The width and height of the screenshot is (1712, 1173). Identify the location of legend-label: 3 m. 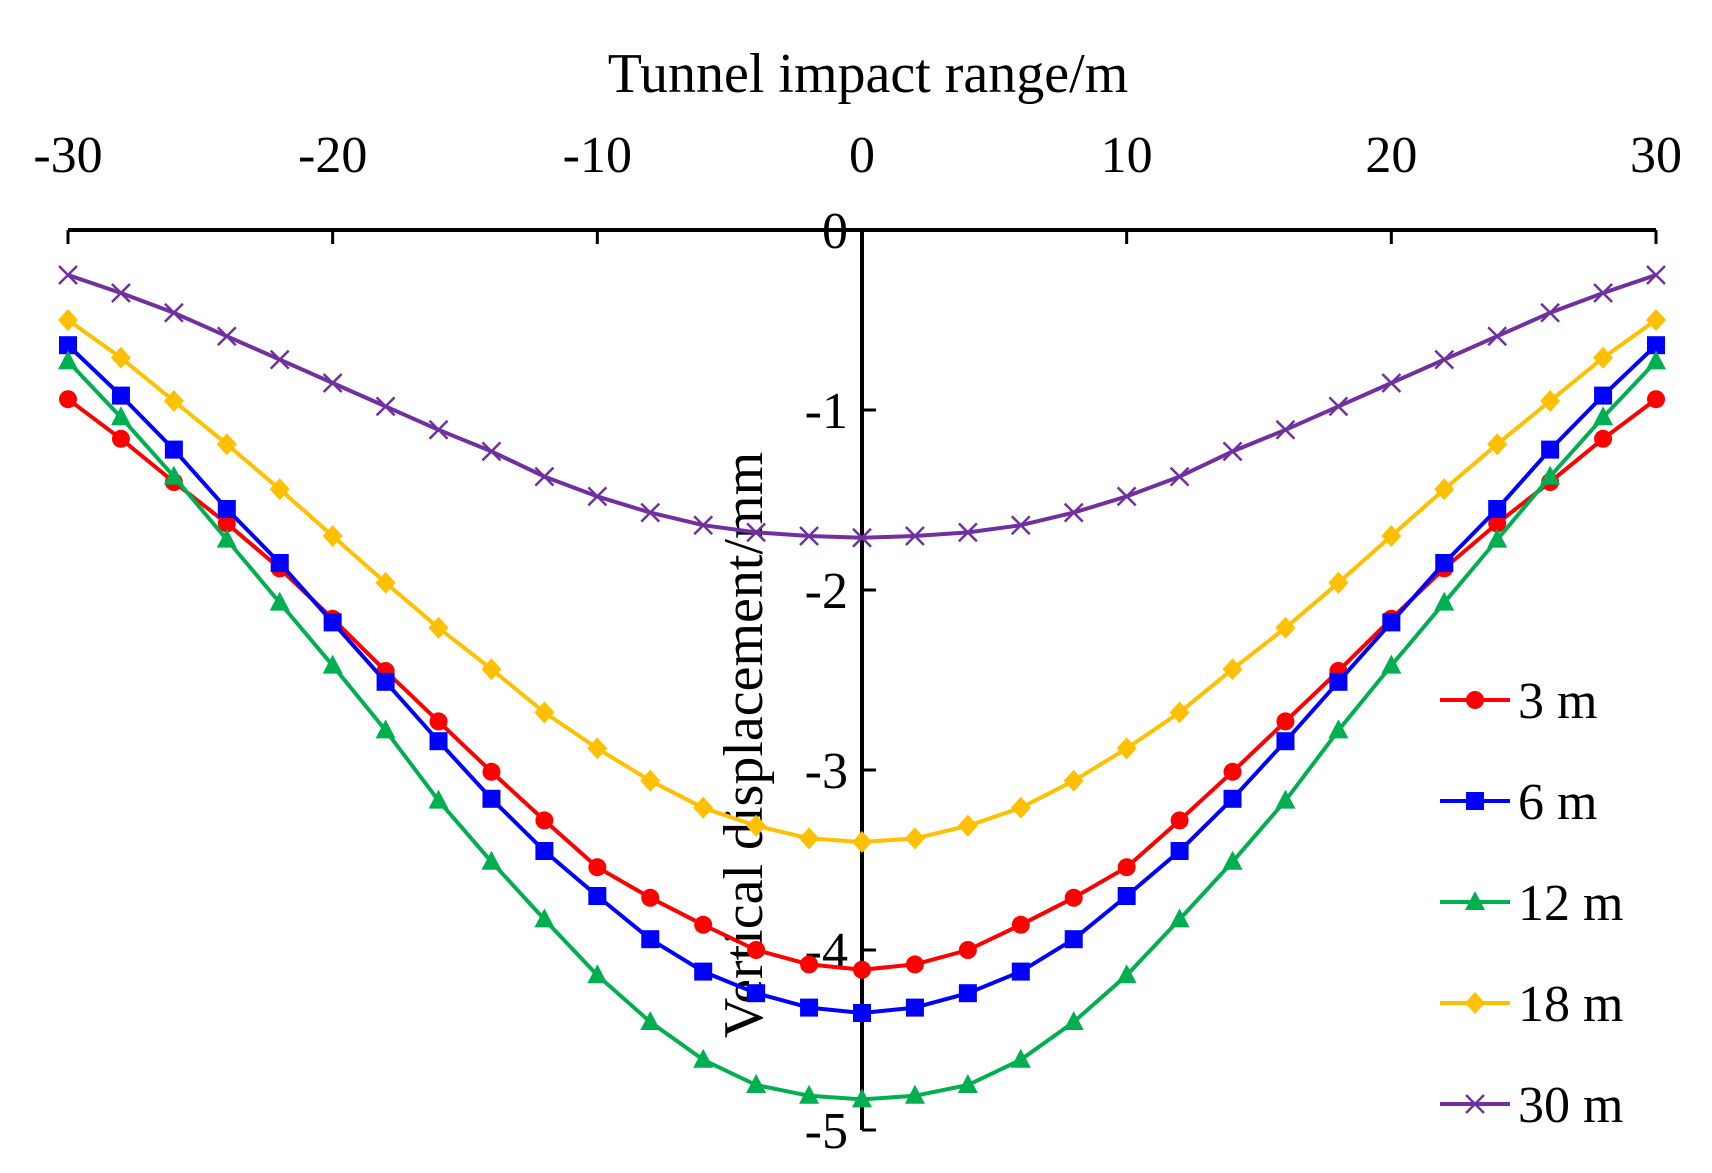
(1557, 701).